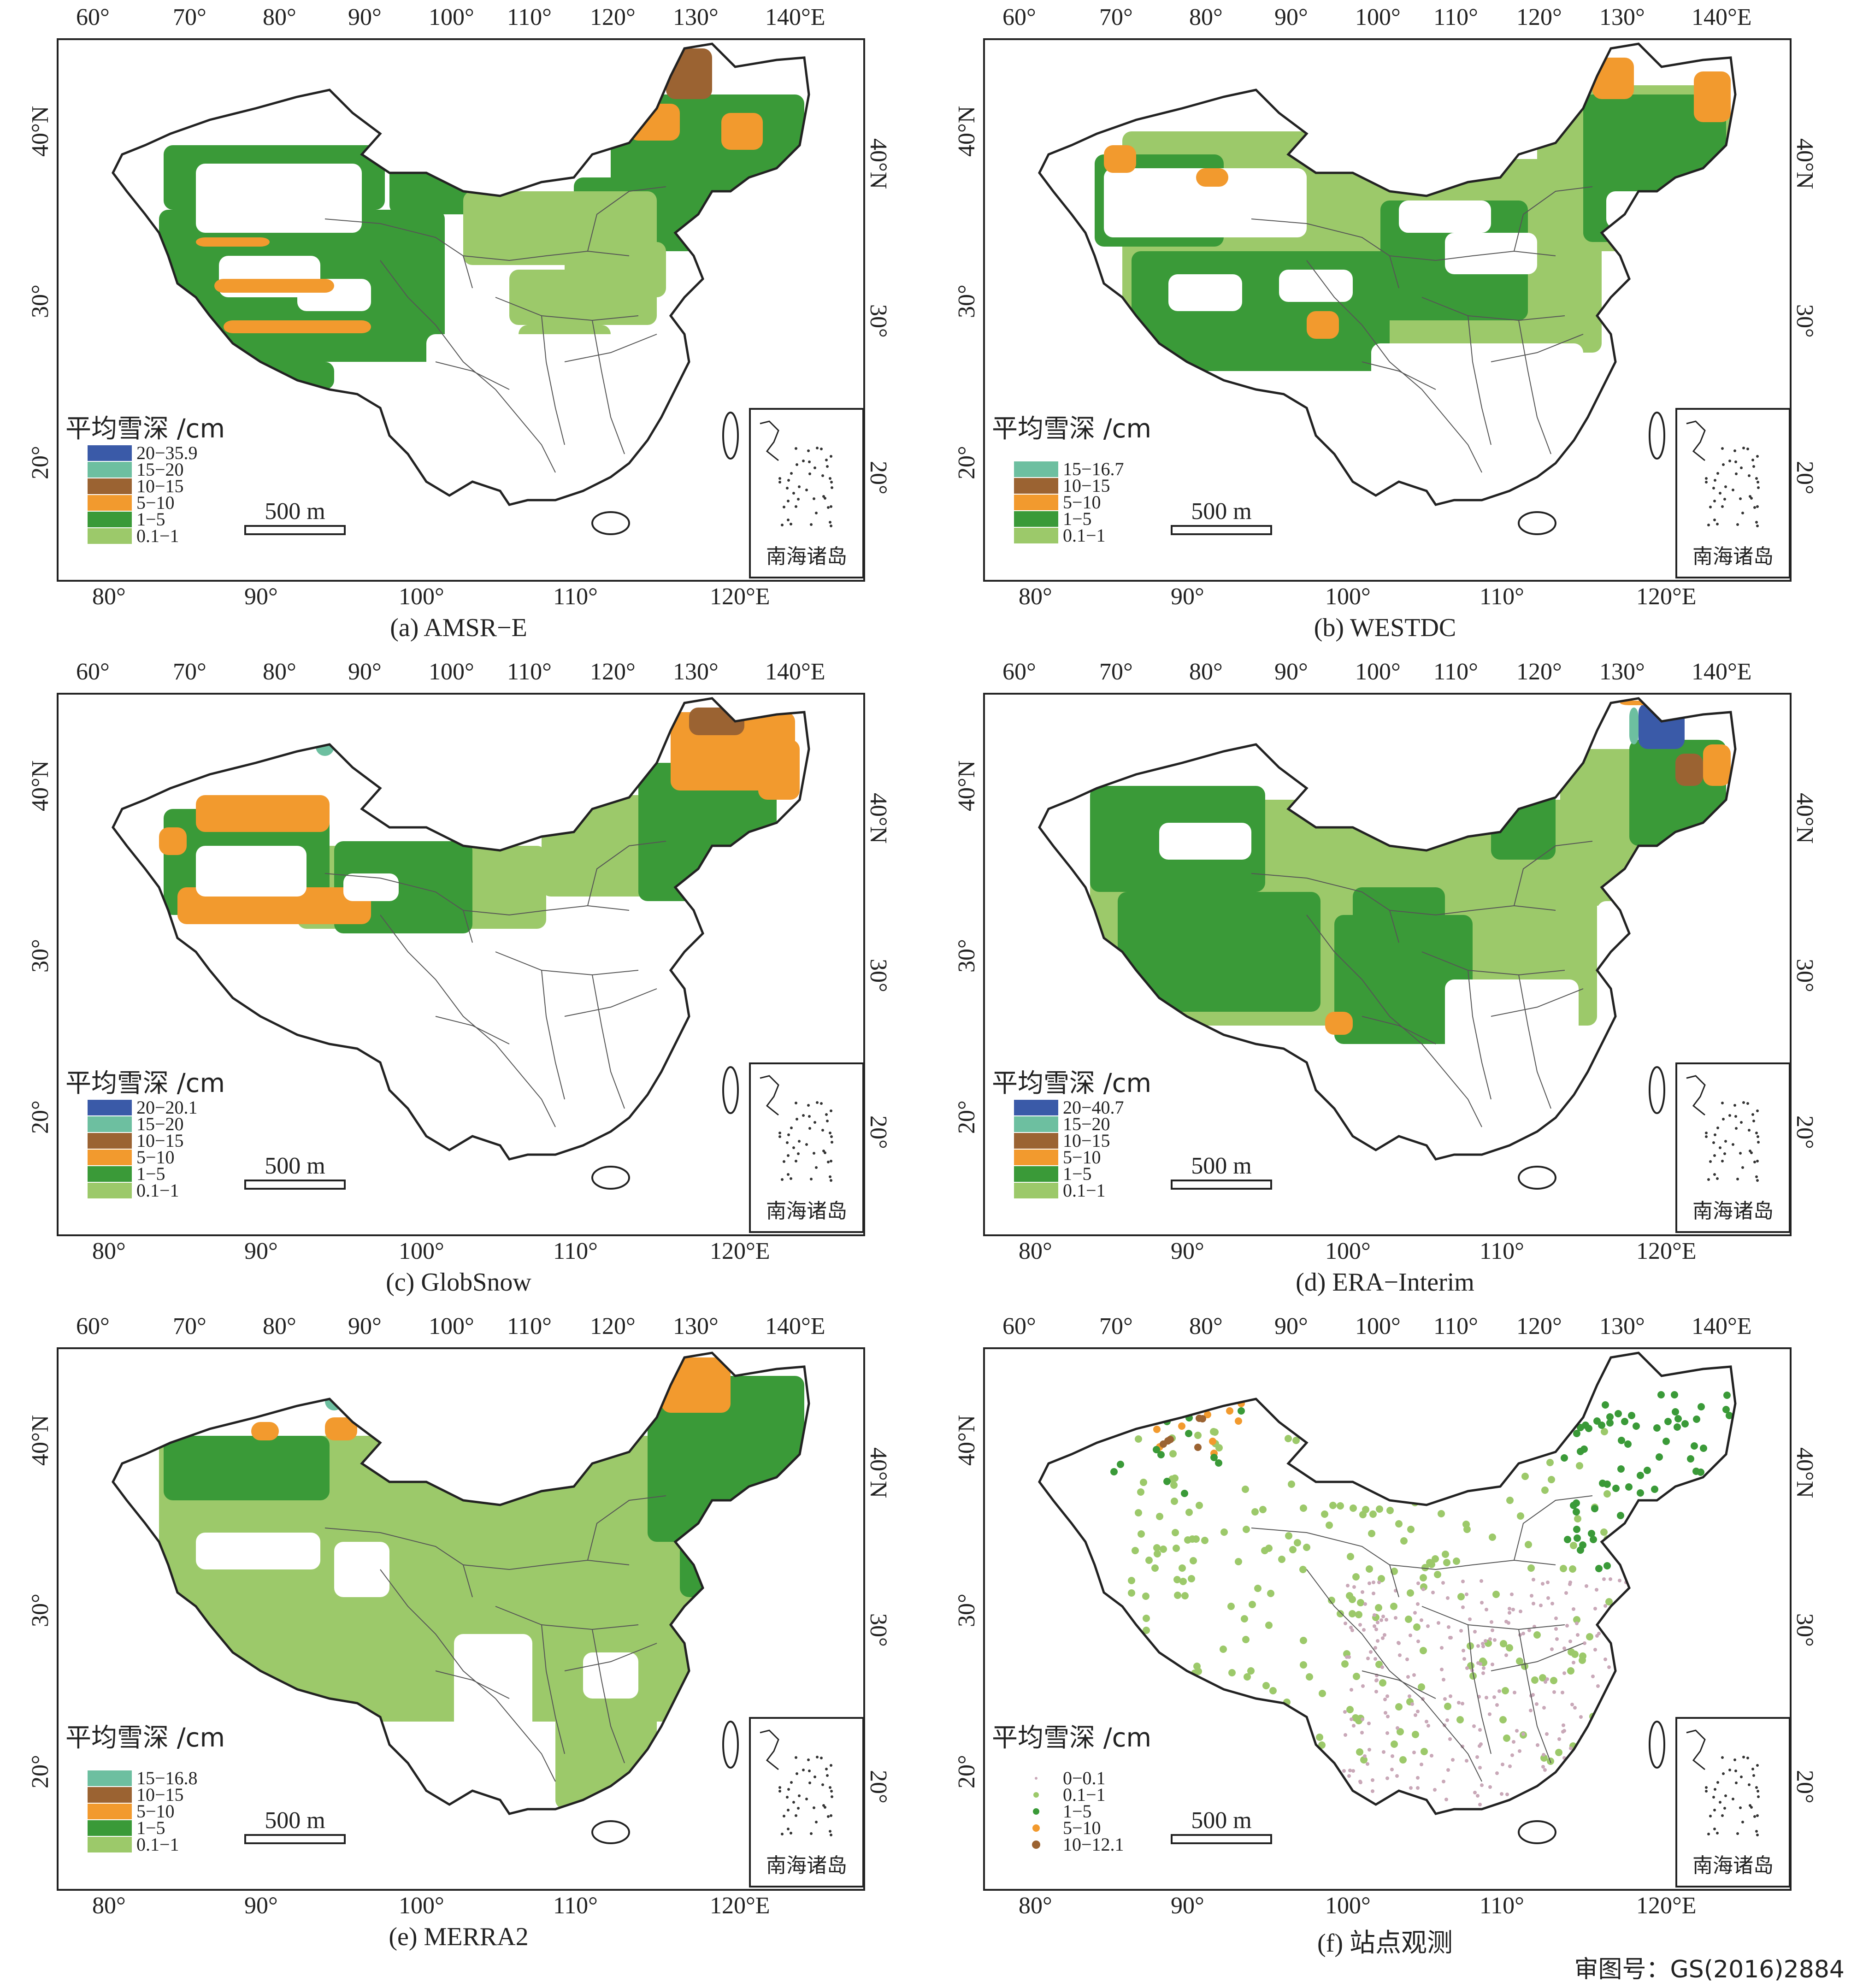 The image size is (1851, 1988). I want to click on south-china-sea-inset: 南海诸岛, so click(806, 493).